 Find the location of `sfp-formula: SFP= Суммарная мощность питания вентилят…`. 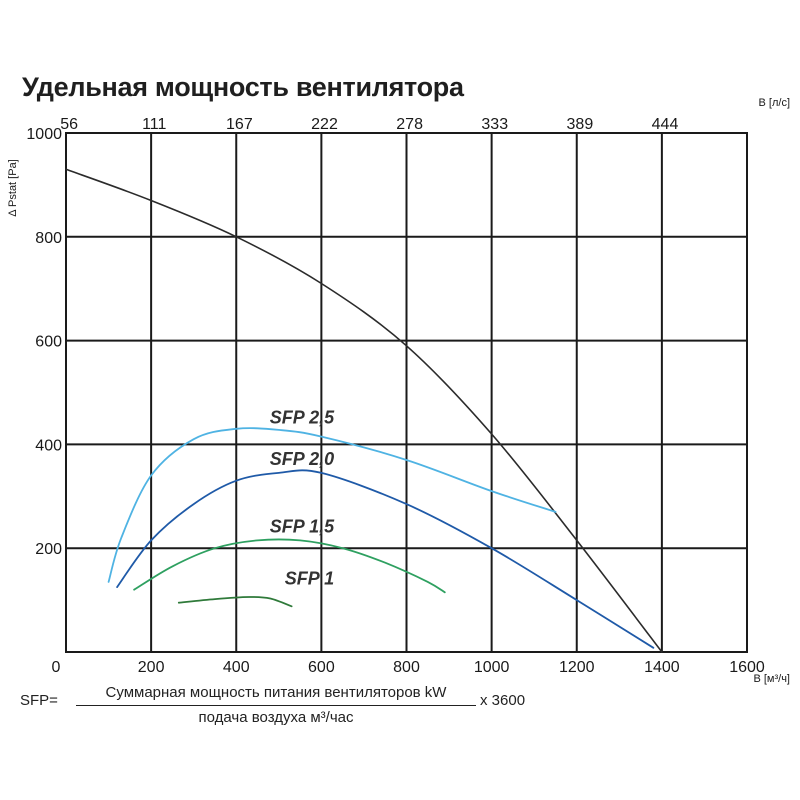

sfp-formula: SFP= Суммарная мощность питания вентилят… is located at coordinates (300, 714).